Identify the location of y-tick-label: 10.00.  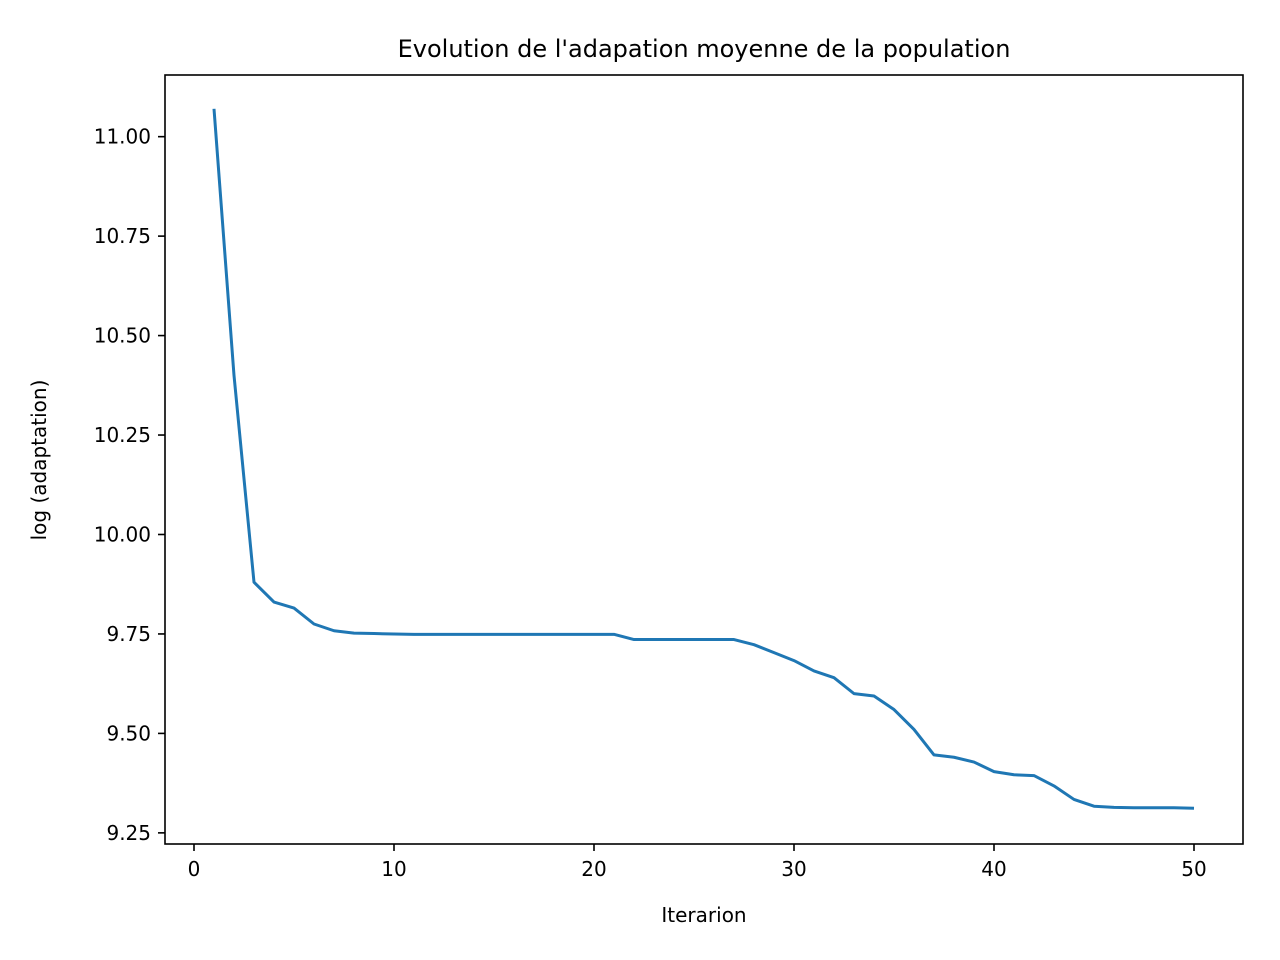
(122, 534).